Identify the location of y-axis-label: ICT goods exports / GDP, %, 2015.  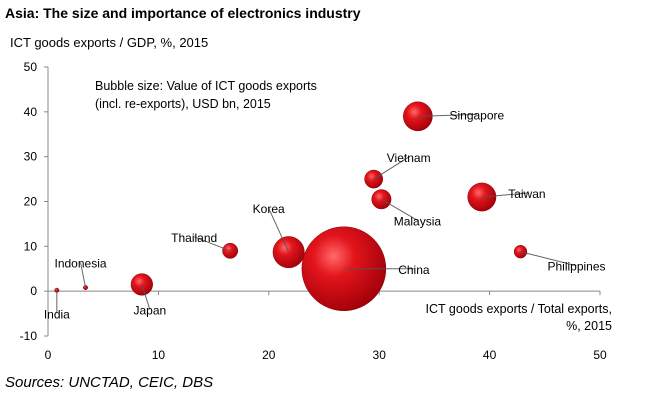
(109, 42).